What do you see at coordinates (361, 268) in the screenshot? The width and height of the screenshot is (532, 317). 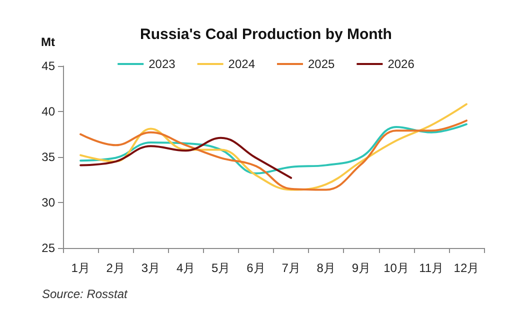 I see `x-tick-label: 9月` at bounding box center [361, 268].